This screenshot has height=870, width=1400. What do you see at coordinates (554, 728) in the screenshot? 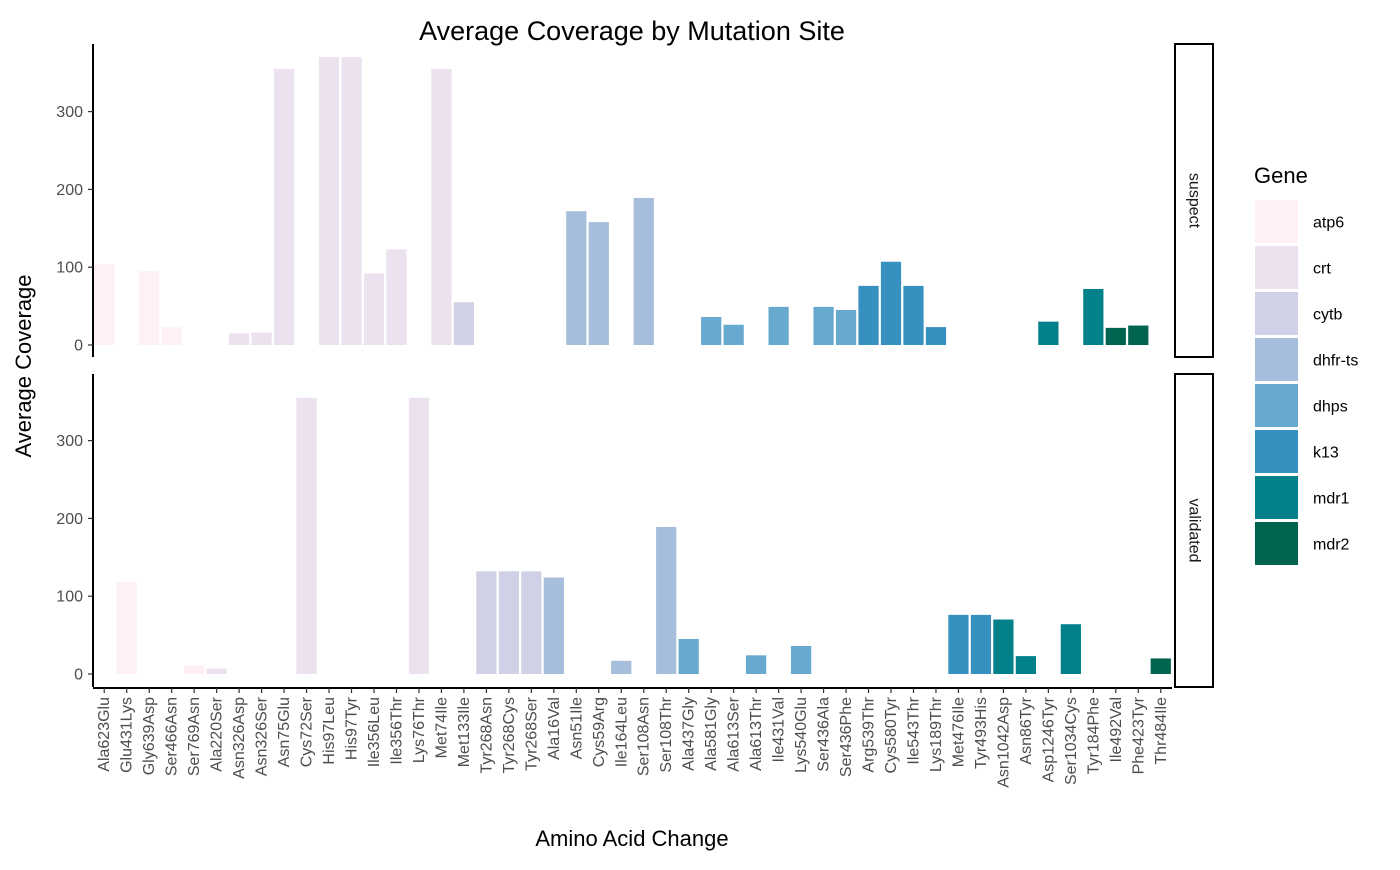
I see `x-tick-label: Ala16Val` at bounding box center [554, 728].